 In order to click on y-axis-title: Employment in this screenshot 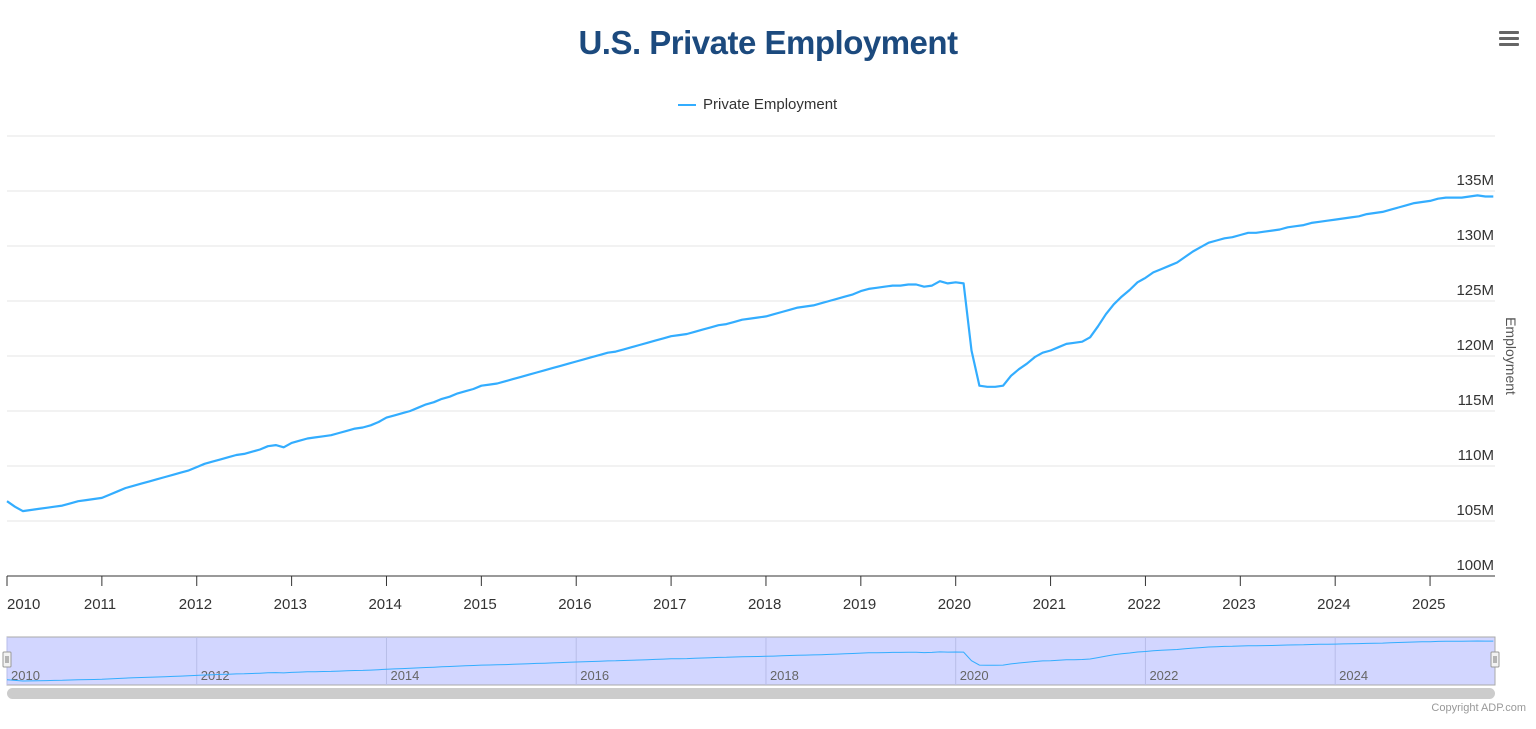, I will do `click(1511, 356)`.